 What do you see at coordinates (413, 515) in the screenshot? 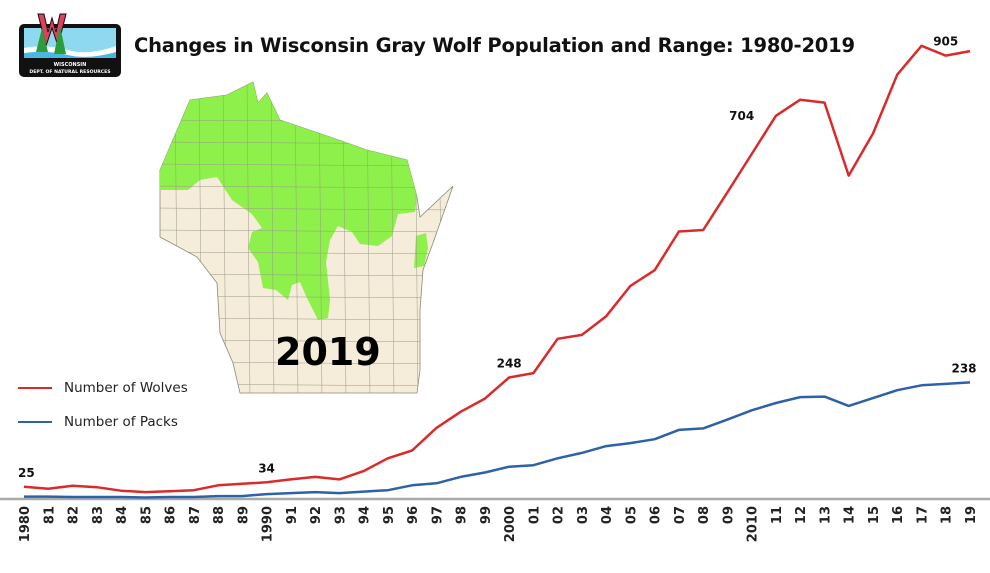
I see `x-tick-label: 96` at bounding box center [413, 515].